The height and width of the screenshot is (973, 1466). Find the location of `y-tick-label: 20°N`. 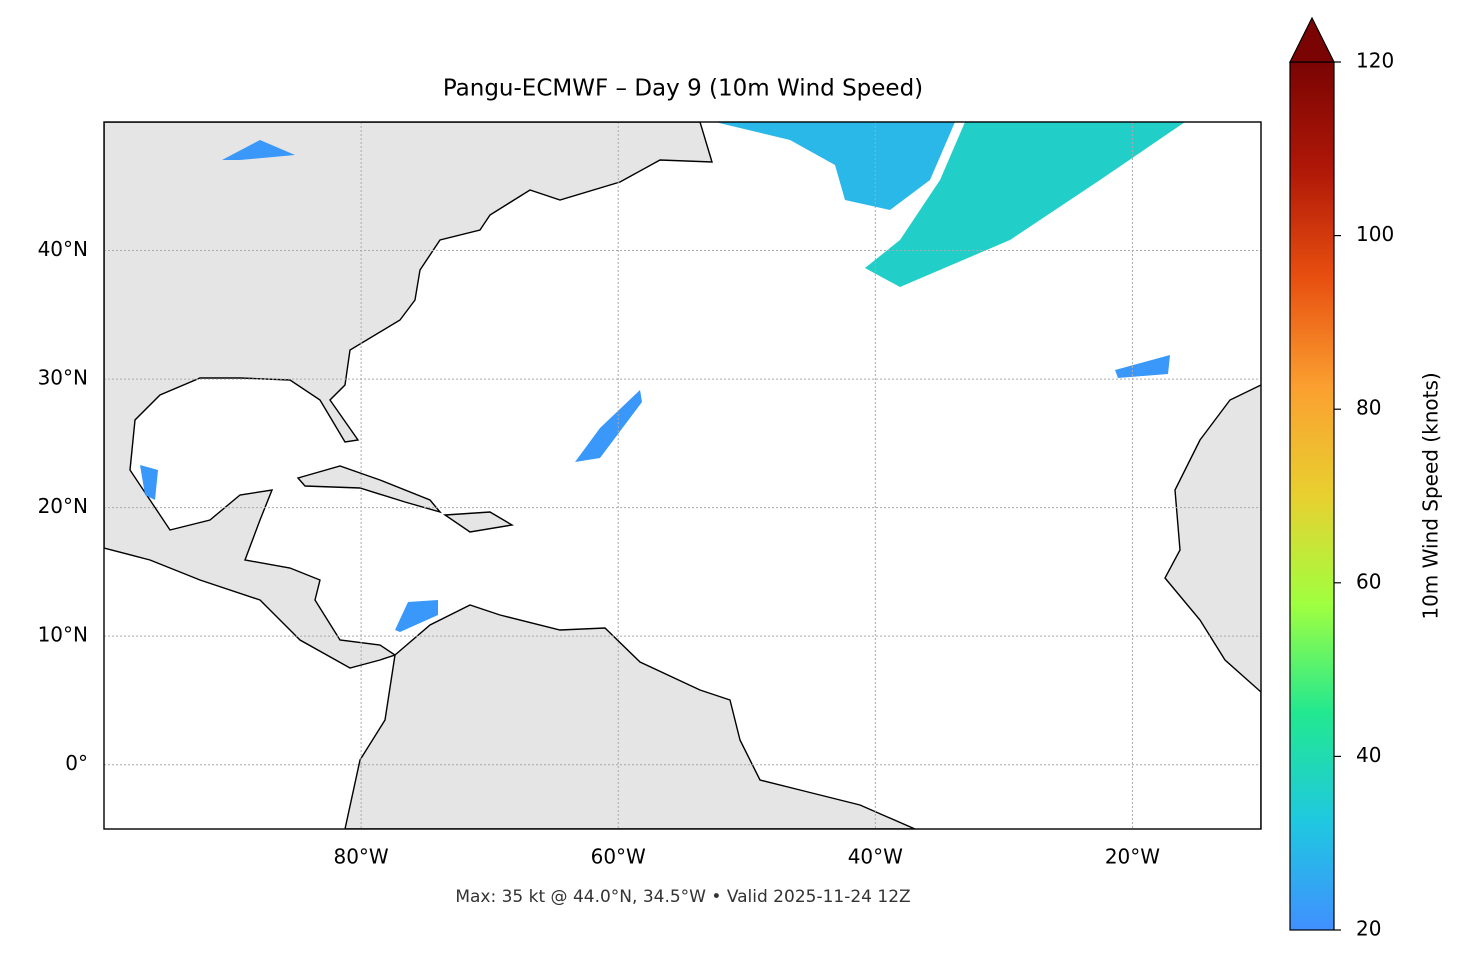

y-tick-label: 20°N is located at coordinates (63, 506).